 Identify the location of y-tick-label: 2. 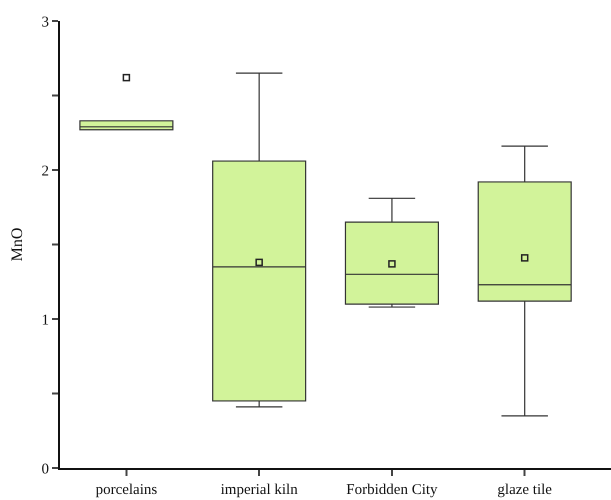
(45, 171).